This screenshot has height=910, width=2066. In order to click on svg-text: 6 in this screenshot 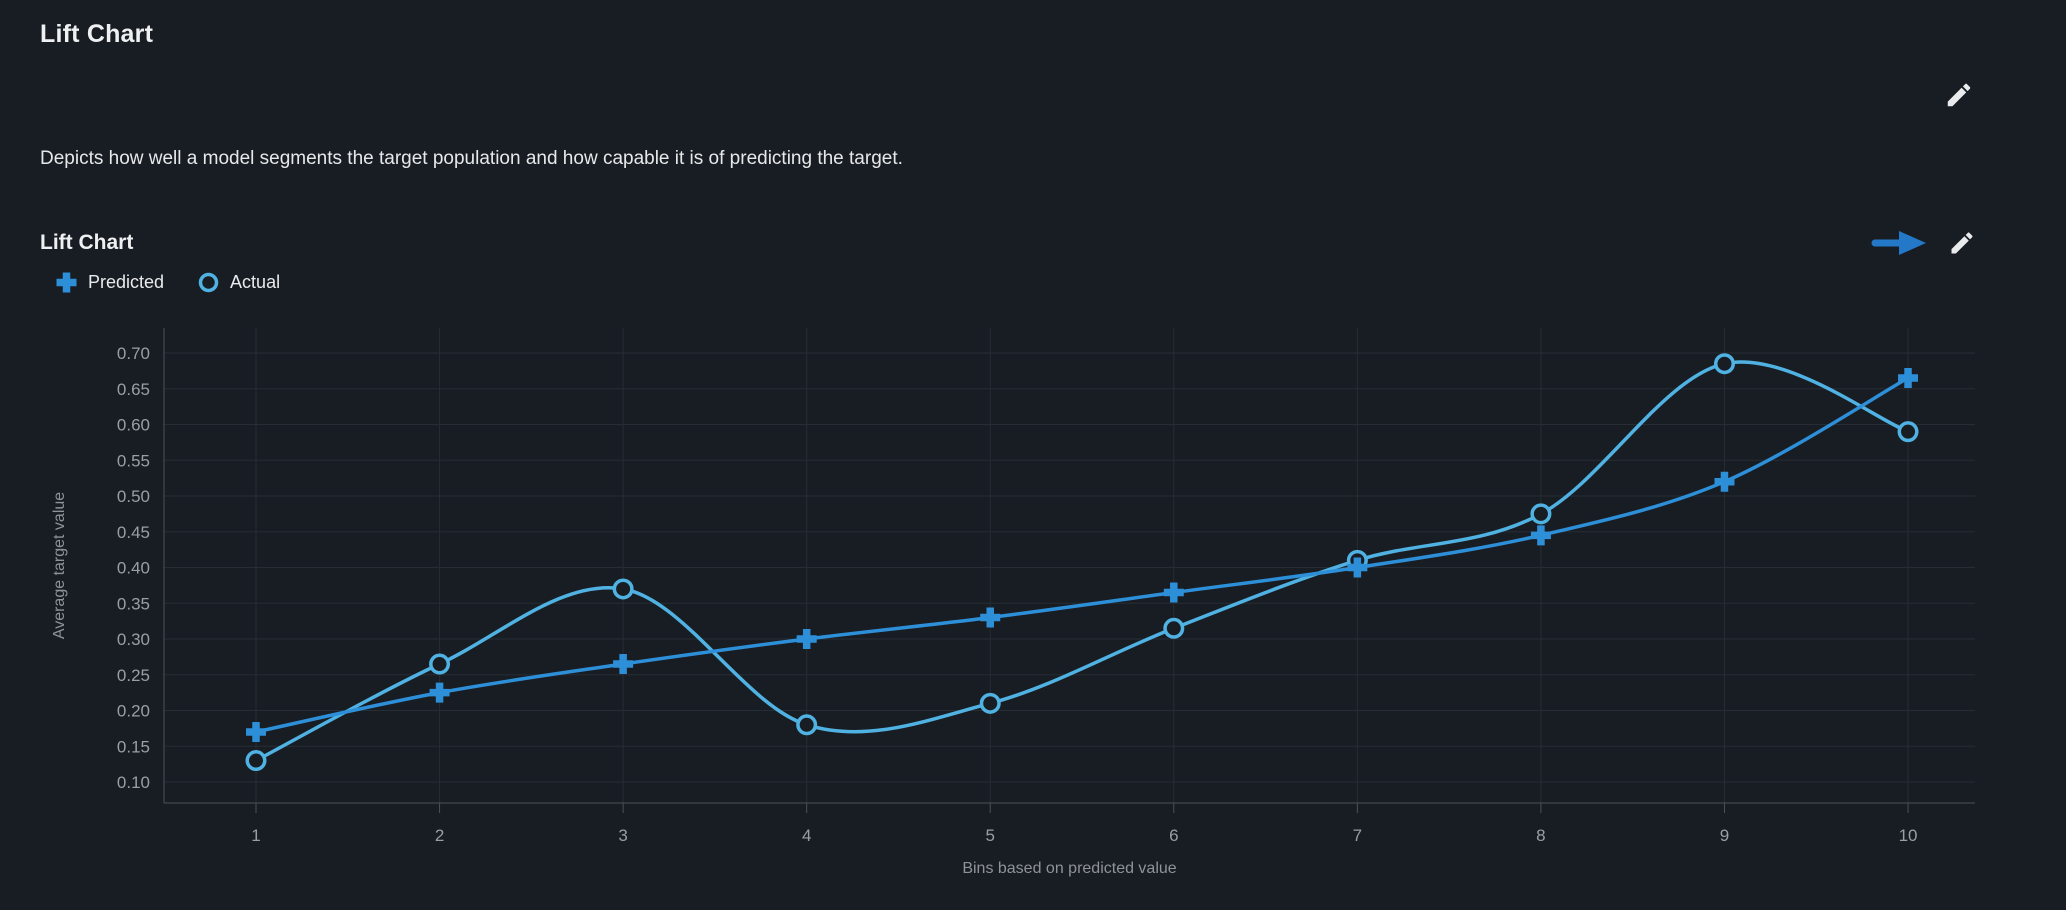, I will do `click(1173, 835)`.